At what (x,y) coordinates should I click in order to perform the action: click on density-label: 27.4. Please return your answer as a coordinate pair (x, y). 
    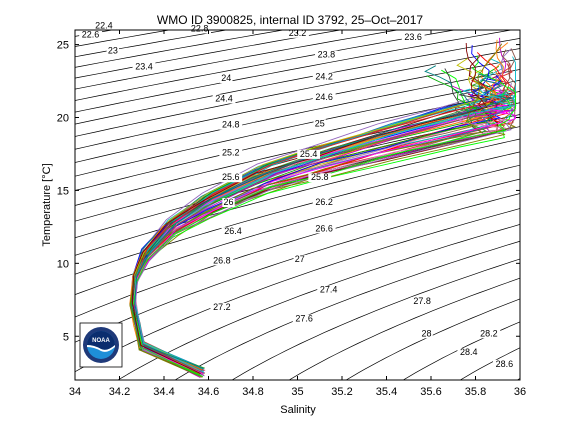
    Looking at the image, I should click on (329, 290).